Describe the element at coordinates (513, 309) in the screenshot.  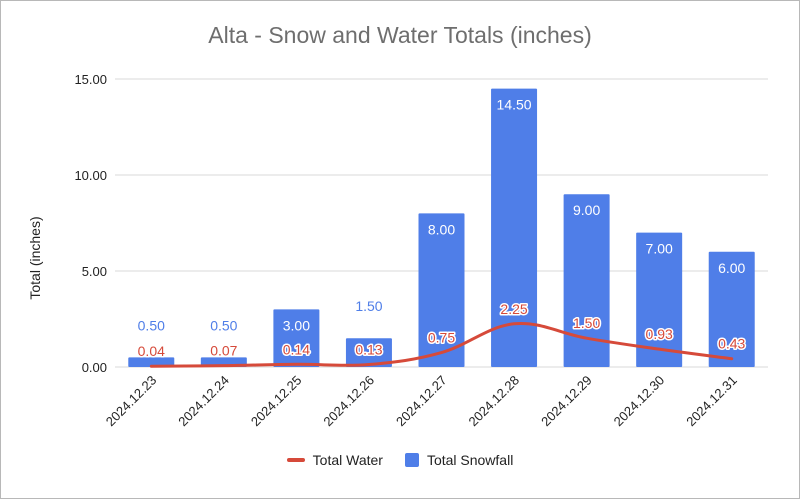
I see `water-data-label: 2.25` at that location.